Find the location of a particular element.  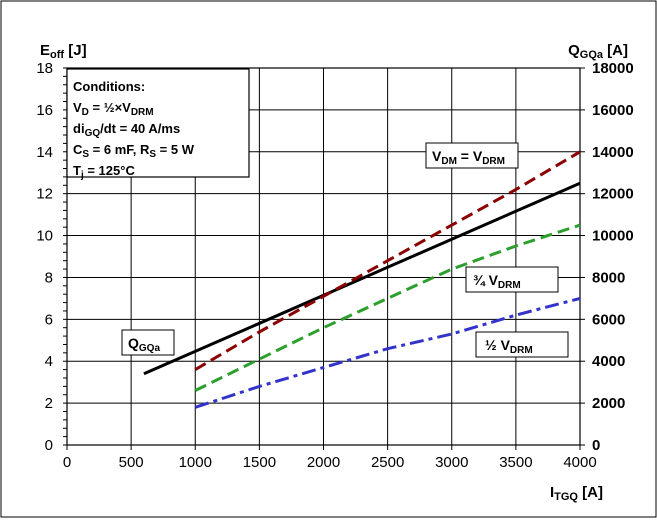

x-tick-label: 2500 is located at coordinates (387, 462).